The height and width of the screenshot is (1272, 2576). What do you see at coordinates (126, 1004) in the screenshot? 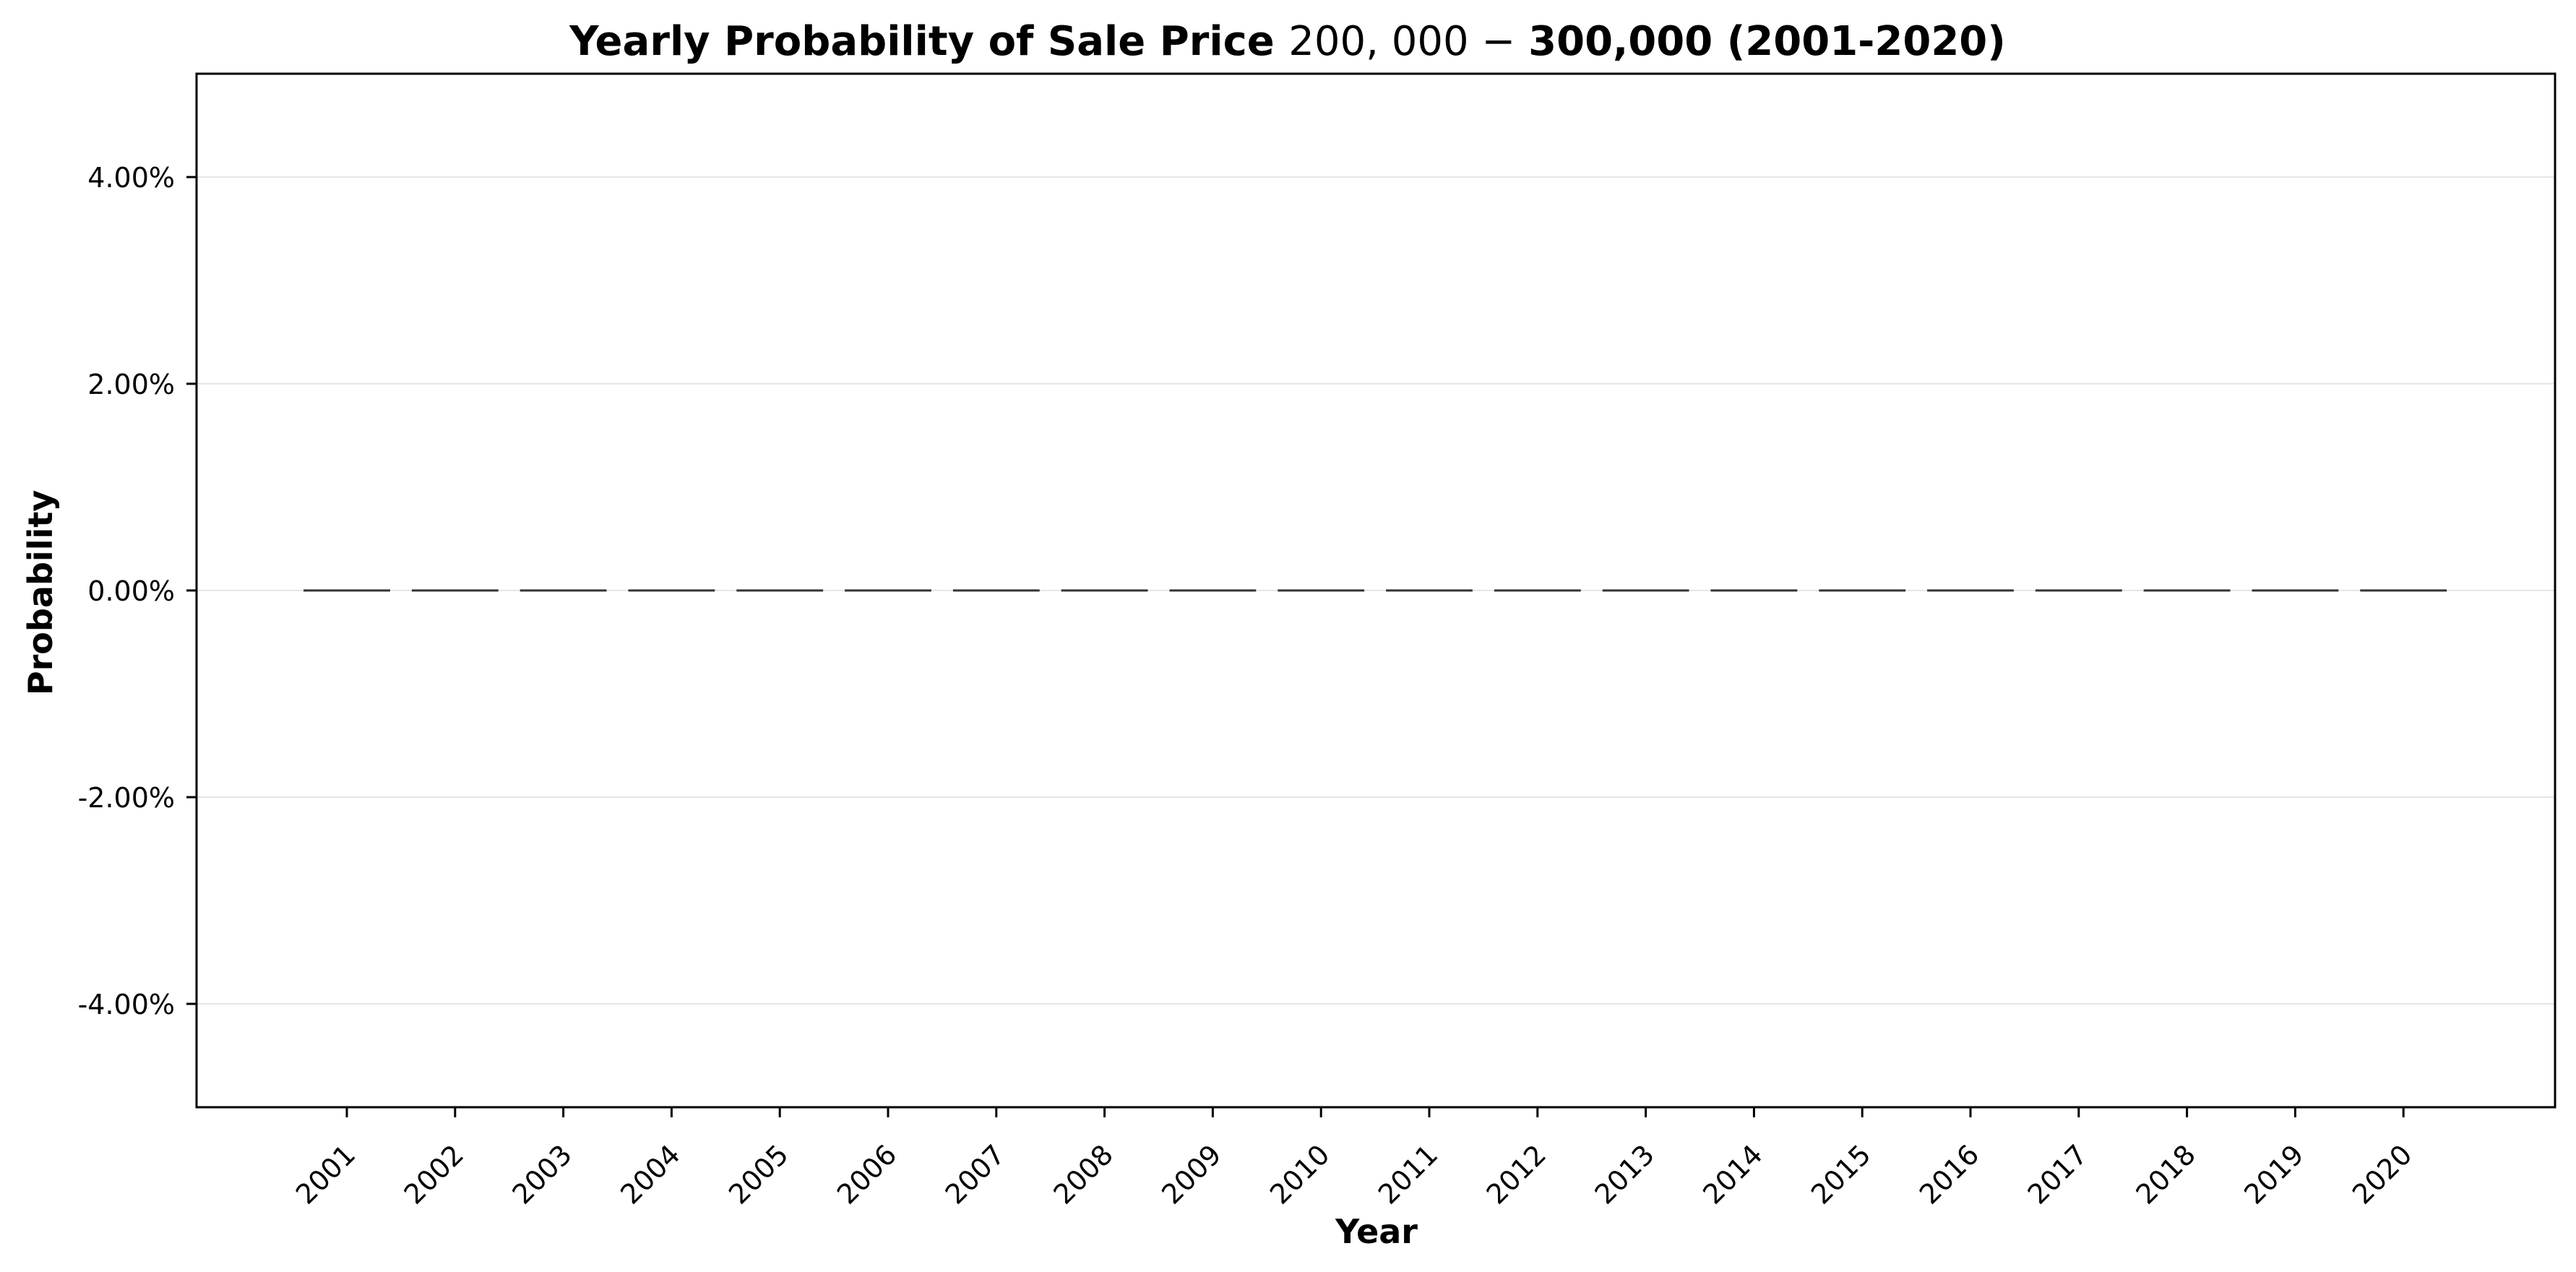
I see `y-tick-label: -4.00%` at bounding box center [126, 1004].